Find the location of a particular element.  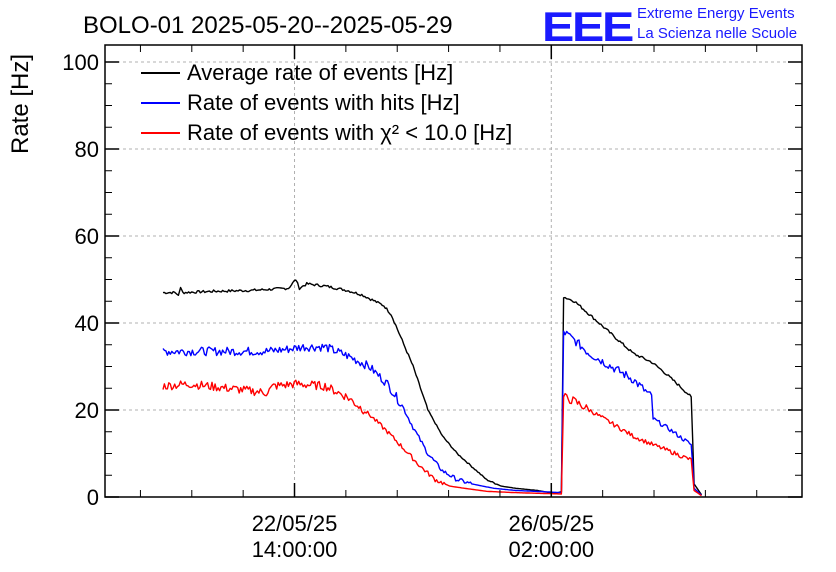

y-tick-label: 100 is located at coordinates (80, 62).